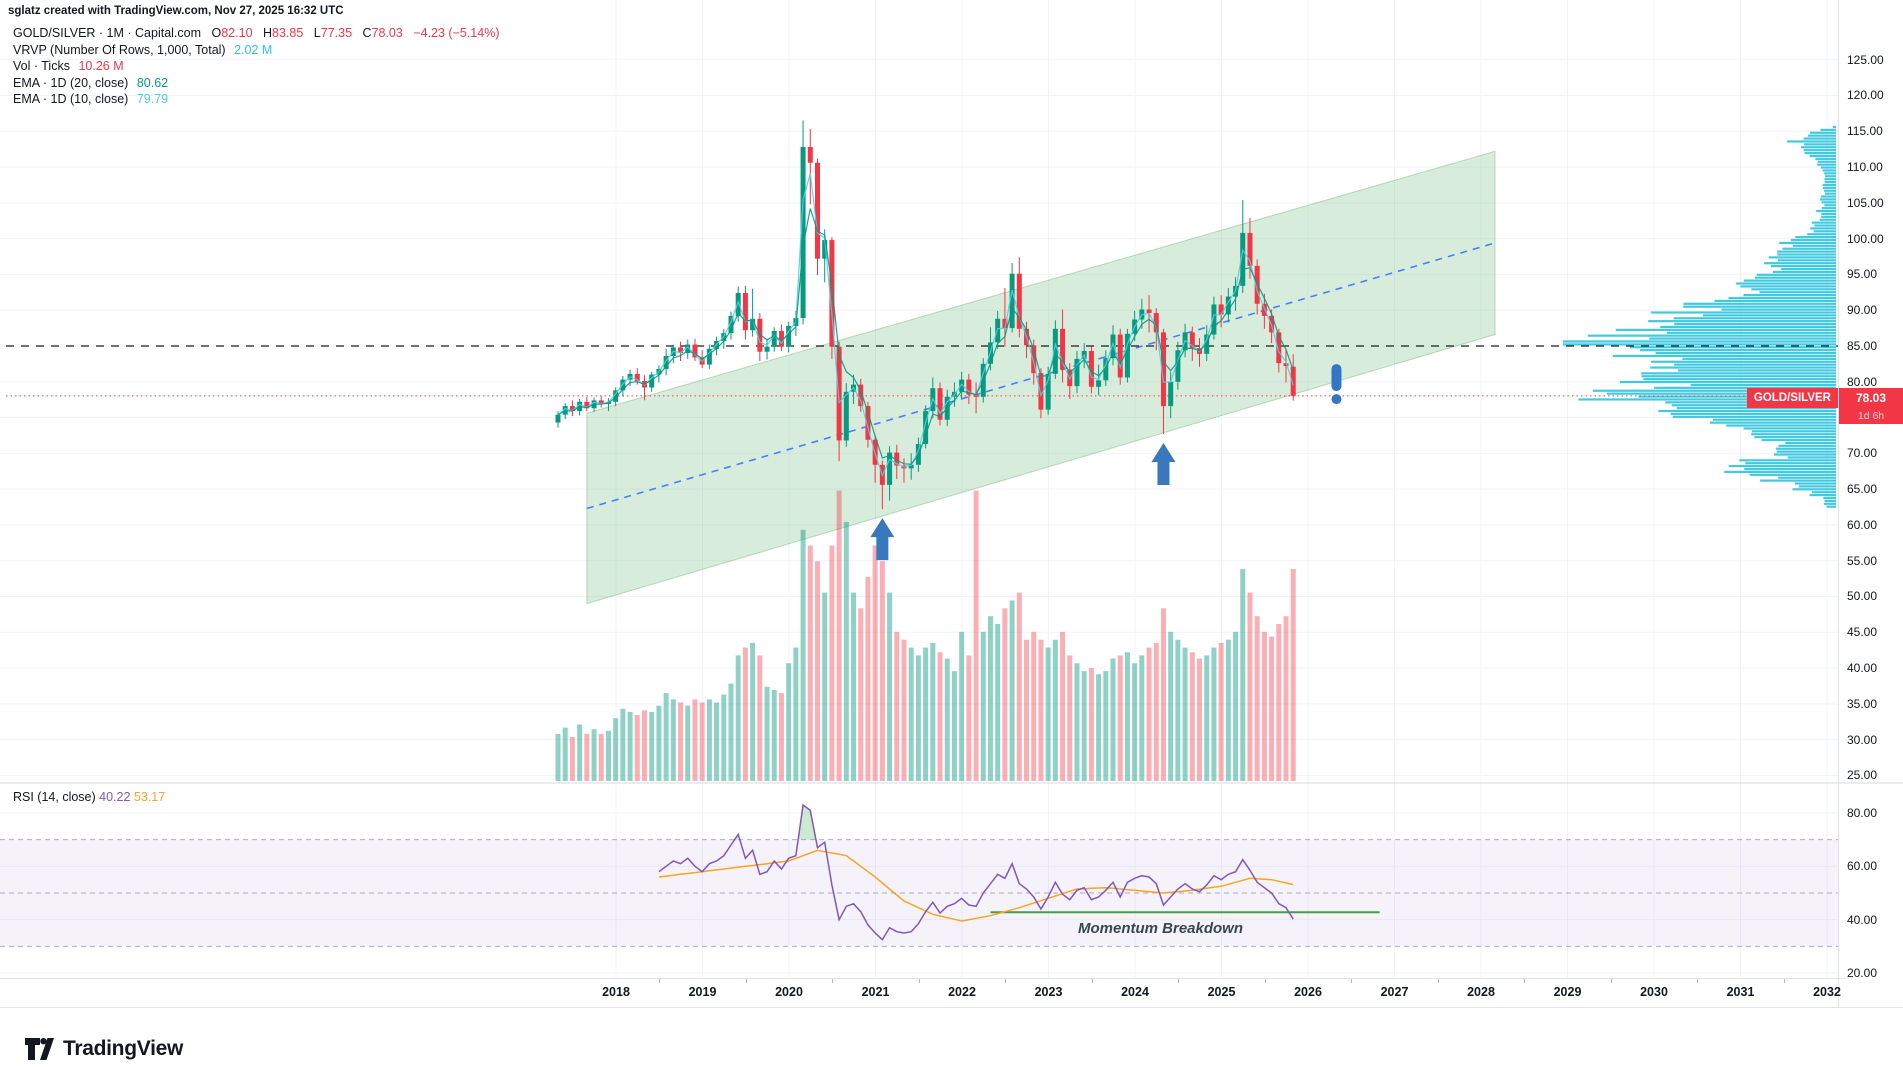 The image size is (1903, 1067). Describe the element at coordinates (107, 33) in the screenshot. I see `symbol-title: GOLD/SILVER · 1M · Capital.com` at that location.